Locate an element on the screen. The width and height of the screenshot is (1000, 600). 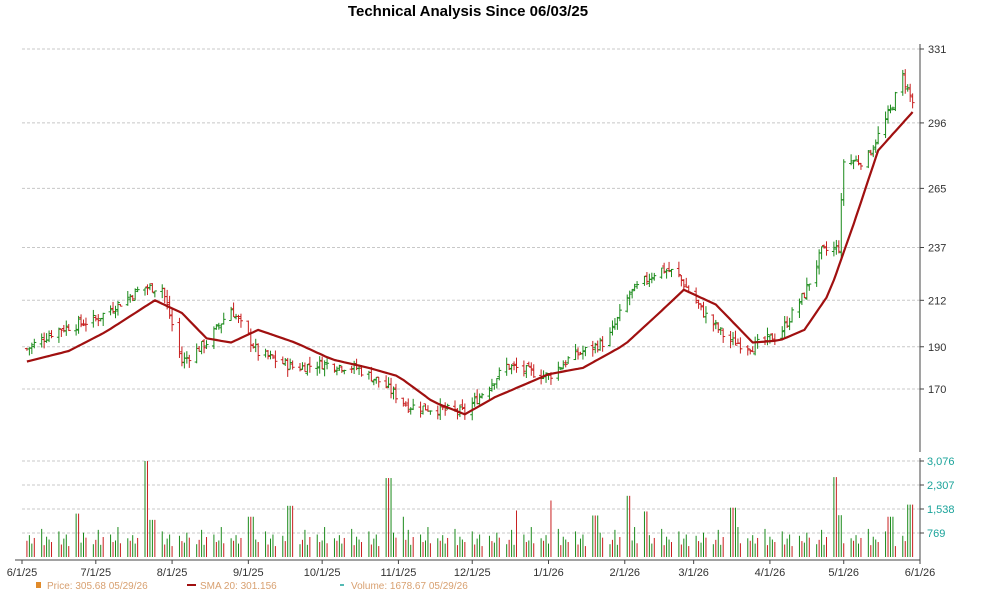
date-tick-label-8: 2/1/26 is located at coordinates (624, 573).